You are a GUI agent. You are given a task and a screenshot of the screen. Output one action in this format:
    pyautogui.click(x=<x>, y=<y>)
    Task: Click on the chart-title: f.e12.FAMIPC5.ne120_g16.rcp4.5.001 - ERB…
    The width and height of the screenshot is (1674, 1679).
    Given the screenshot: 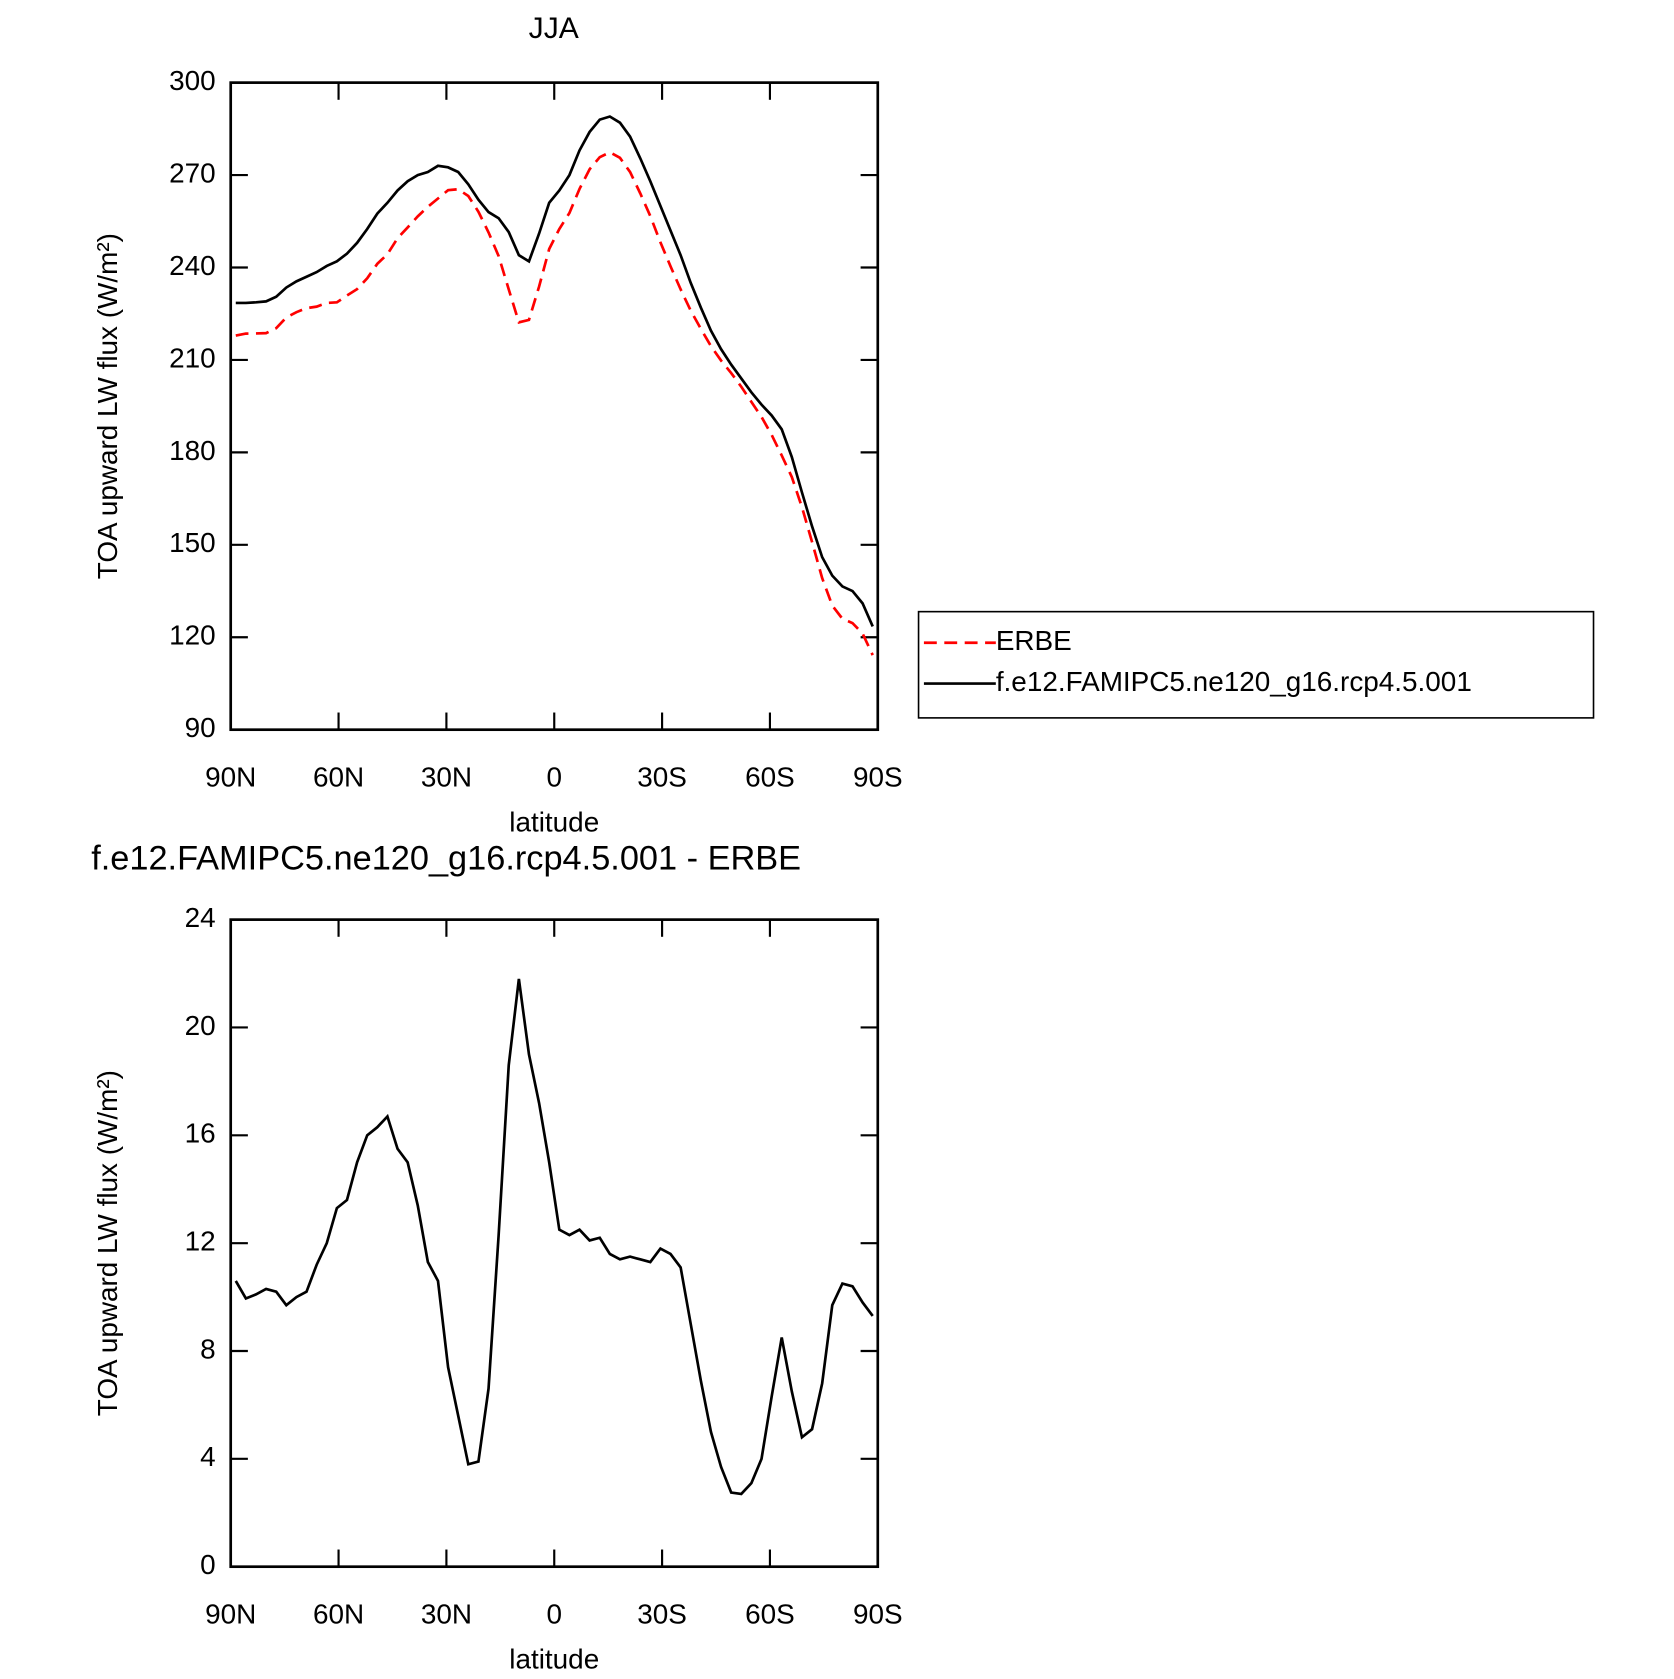 What is the action you would take?
    pyautogui.click(x=446, y=859)
    